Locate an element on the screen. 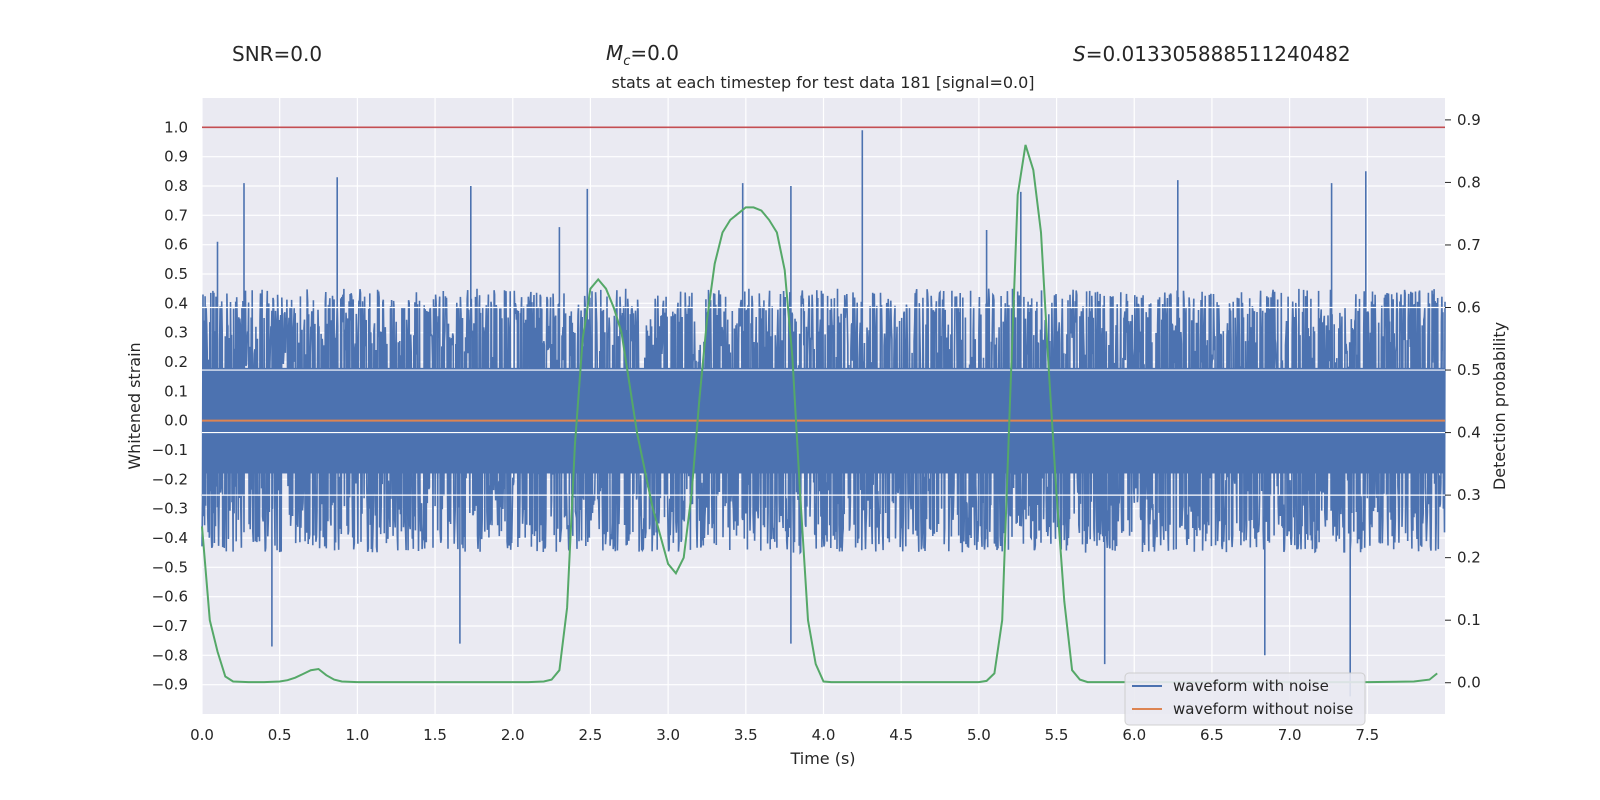 Image resolution: width=1600 pixels, height=800 pixels. right-tick-label: 0.1 is located at coordinates (1469, 620).